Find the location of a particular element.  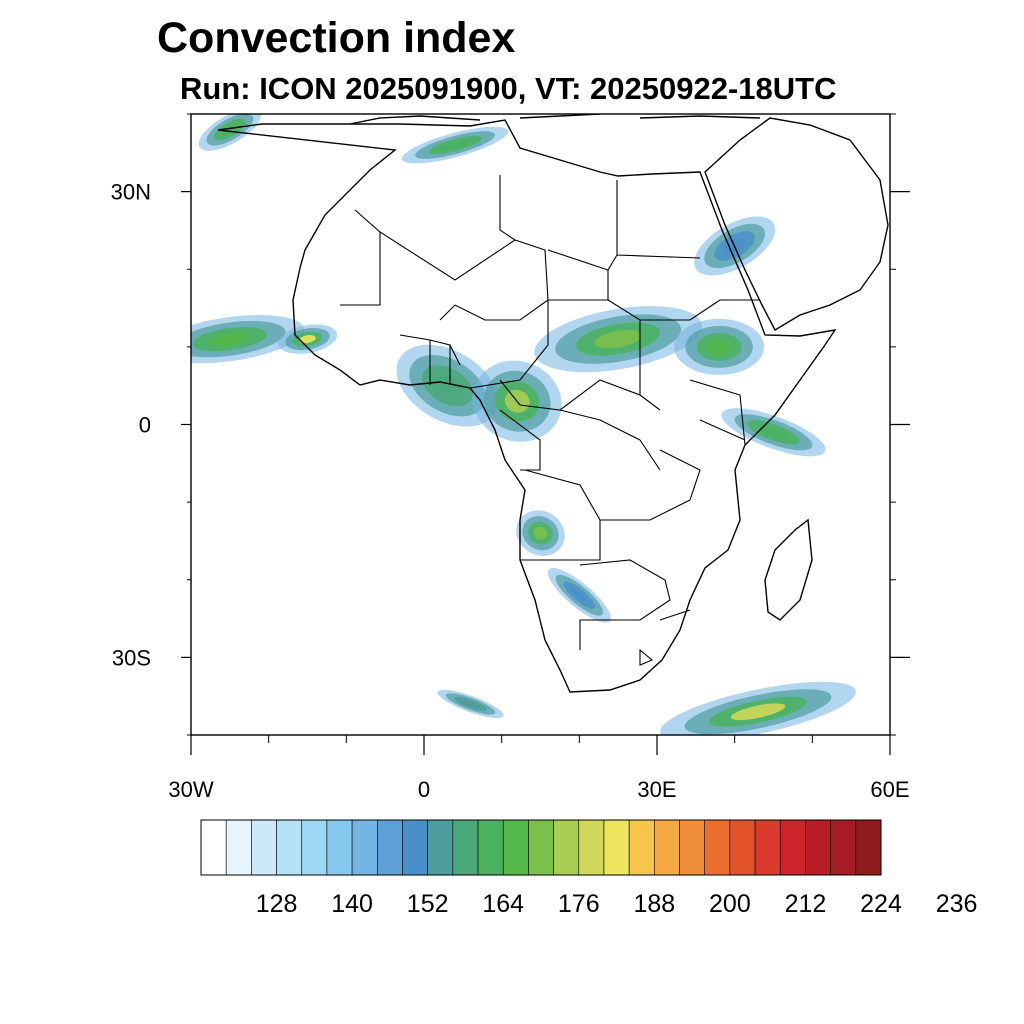

chart-subtitle: Run: ICON 2025091900, VT: 20250922-18UTC is located at coordinates (508, 88).